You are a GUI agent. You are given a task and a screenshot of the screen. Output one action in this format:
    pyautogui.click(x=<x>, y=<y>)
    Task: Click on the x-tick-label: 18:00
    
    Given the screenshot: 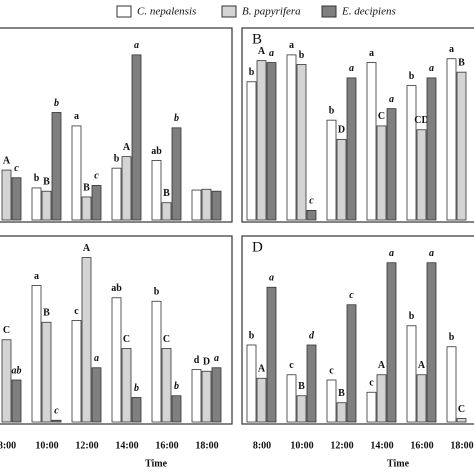 What is the action you would take?
    pyautogui.click(x=206, y=445)
    